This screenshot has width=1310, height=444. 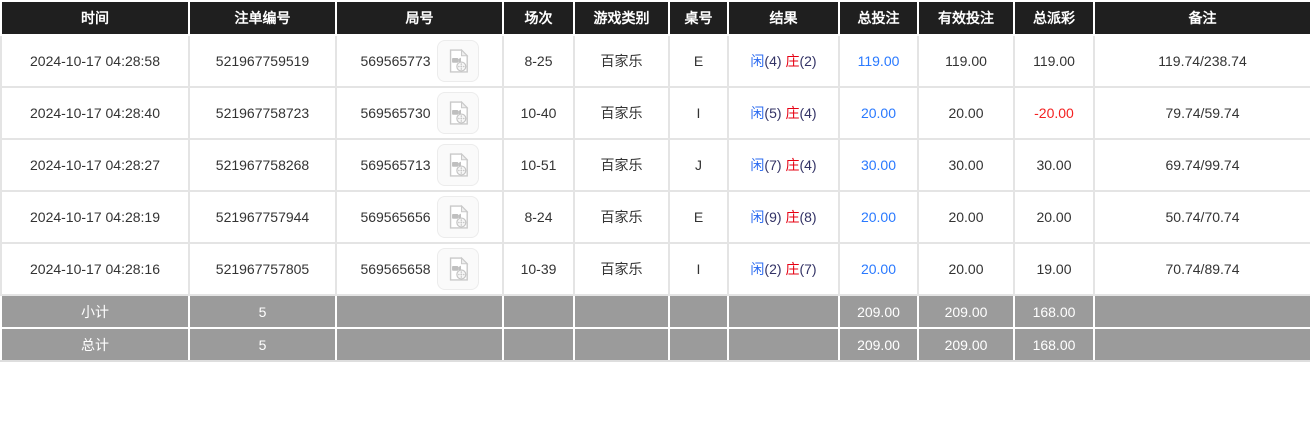 I want to click on round-no-wrap: 569565658, so click(x=419, y=269).